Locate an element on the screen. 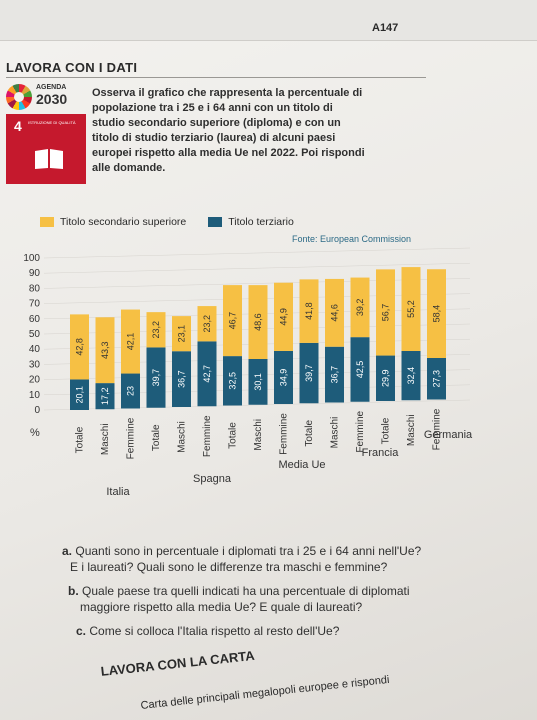 The width and height of the screenshot is (537, 720). intro-line: alle domande. is located at coordinates (129, 168).